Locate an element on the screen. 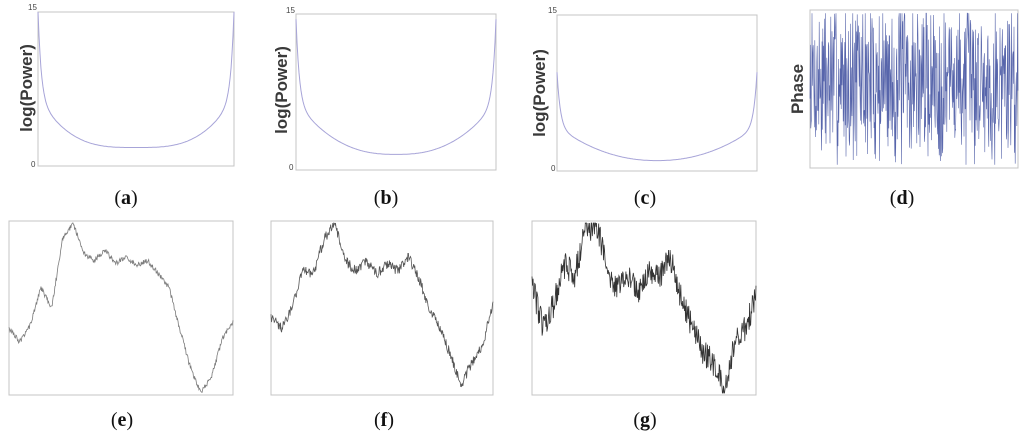  panel-f: (f) is located at coordinates (387, 328).